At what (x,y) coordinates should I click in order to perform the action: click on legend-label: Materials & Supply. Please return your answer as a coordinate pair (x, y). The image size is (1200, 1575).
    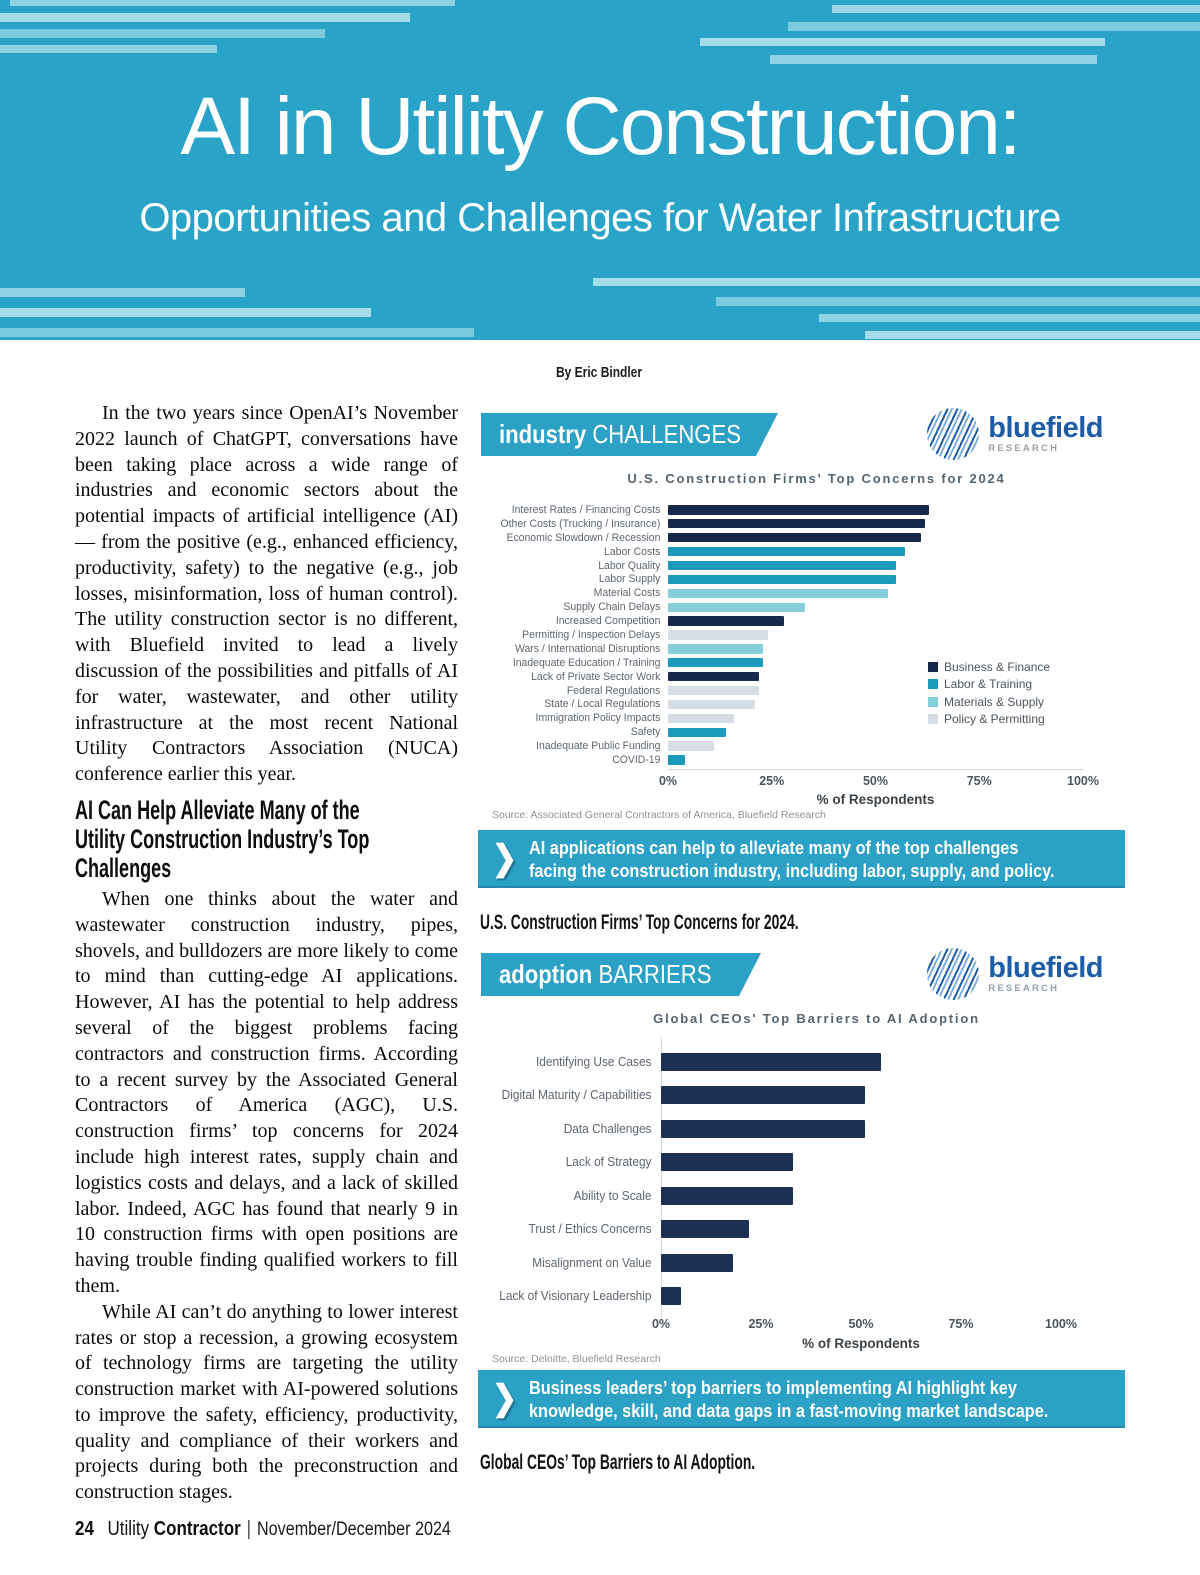
    Looking at the image, I should click on (994, 701).